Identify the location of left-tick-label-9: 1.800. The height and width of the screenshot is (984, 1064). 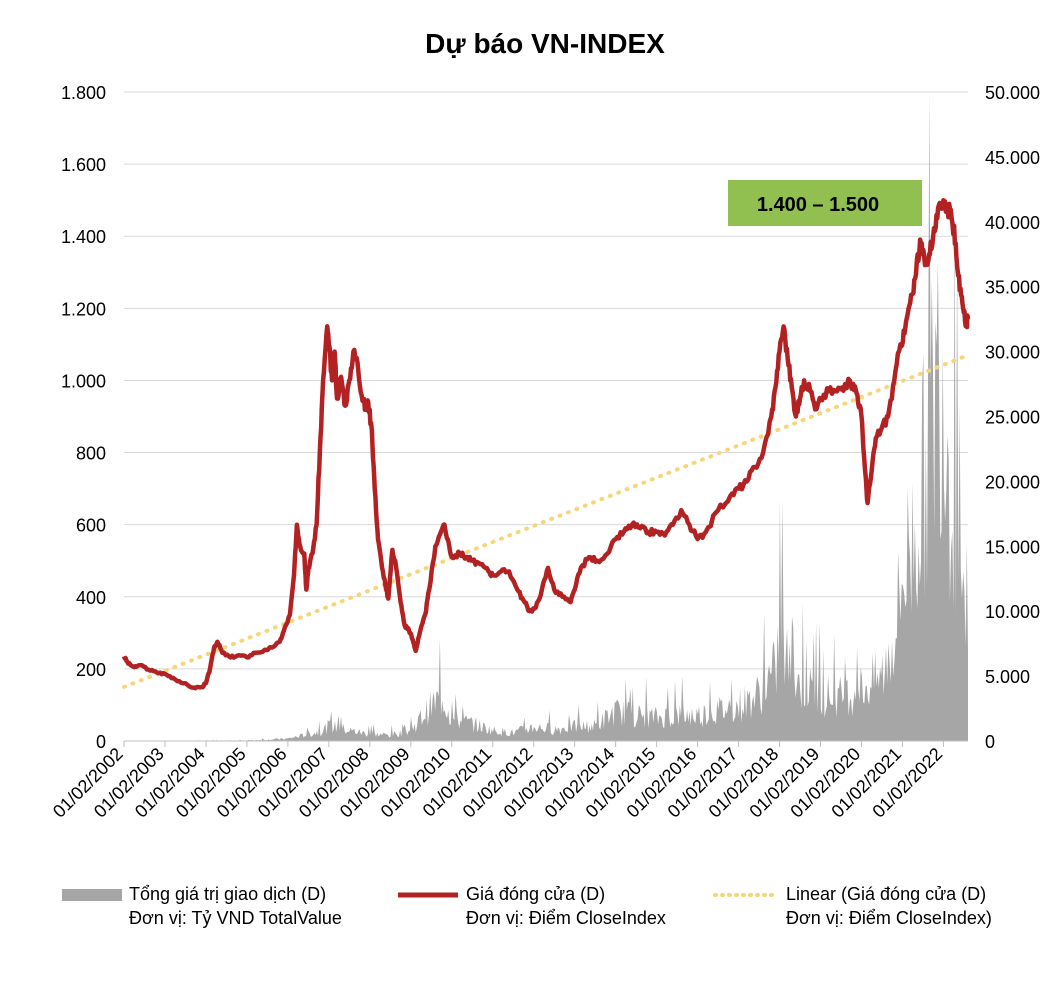
(83, 93).